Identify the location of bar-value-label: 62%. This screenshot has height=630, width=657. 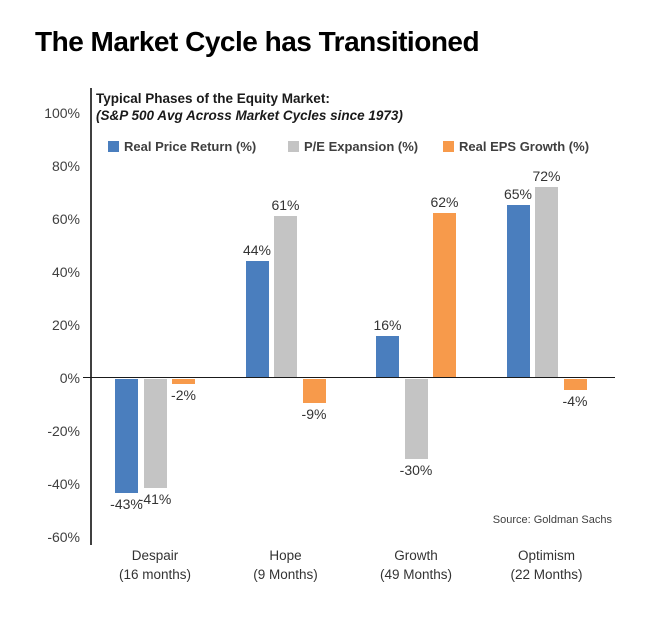
(444, 202).